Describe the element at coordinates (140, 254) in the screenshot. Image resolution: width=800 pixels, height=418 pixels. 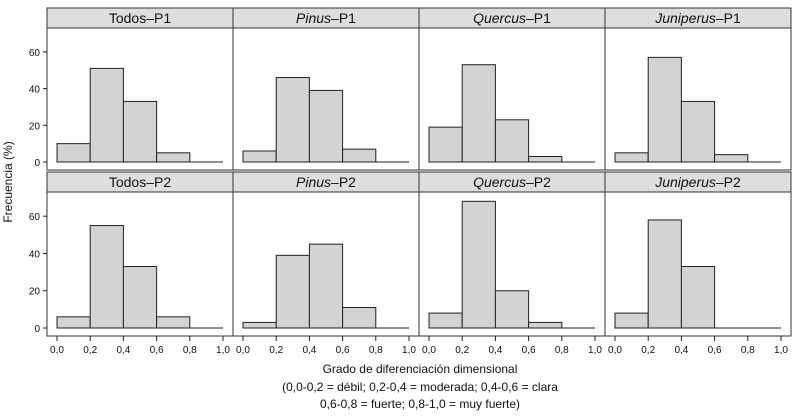
I see `panel-5: Todos–P2` at that location.